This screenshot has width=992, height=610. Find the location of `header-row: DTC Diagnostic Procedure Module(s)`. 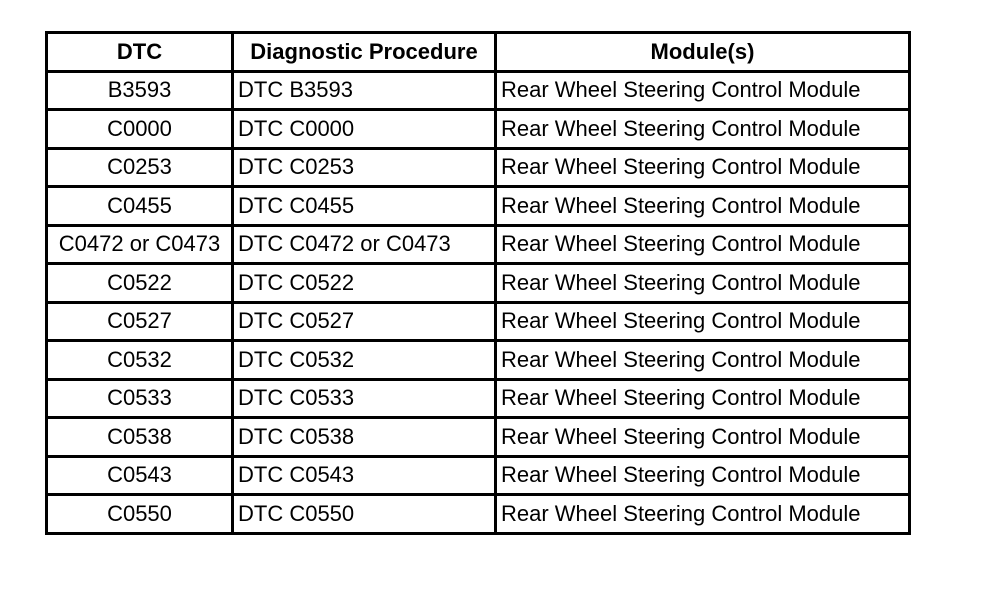

header-row: DTC Diagnostic Procedure Module(s) is located at coordinates (478, 52).